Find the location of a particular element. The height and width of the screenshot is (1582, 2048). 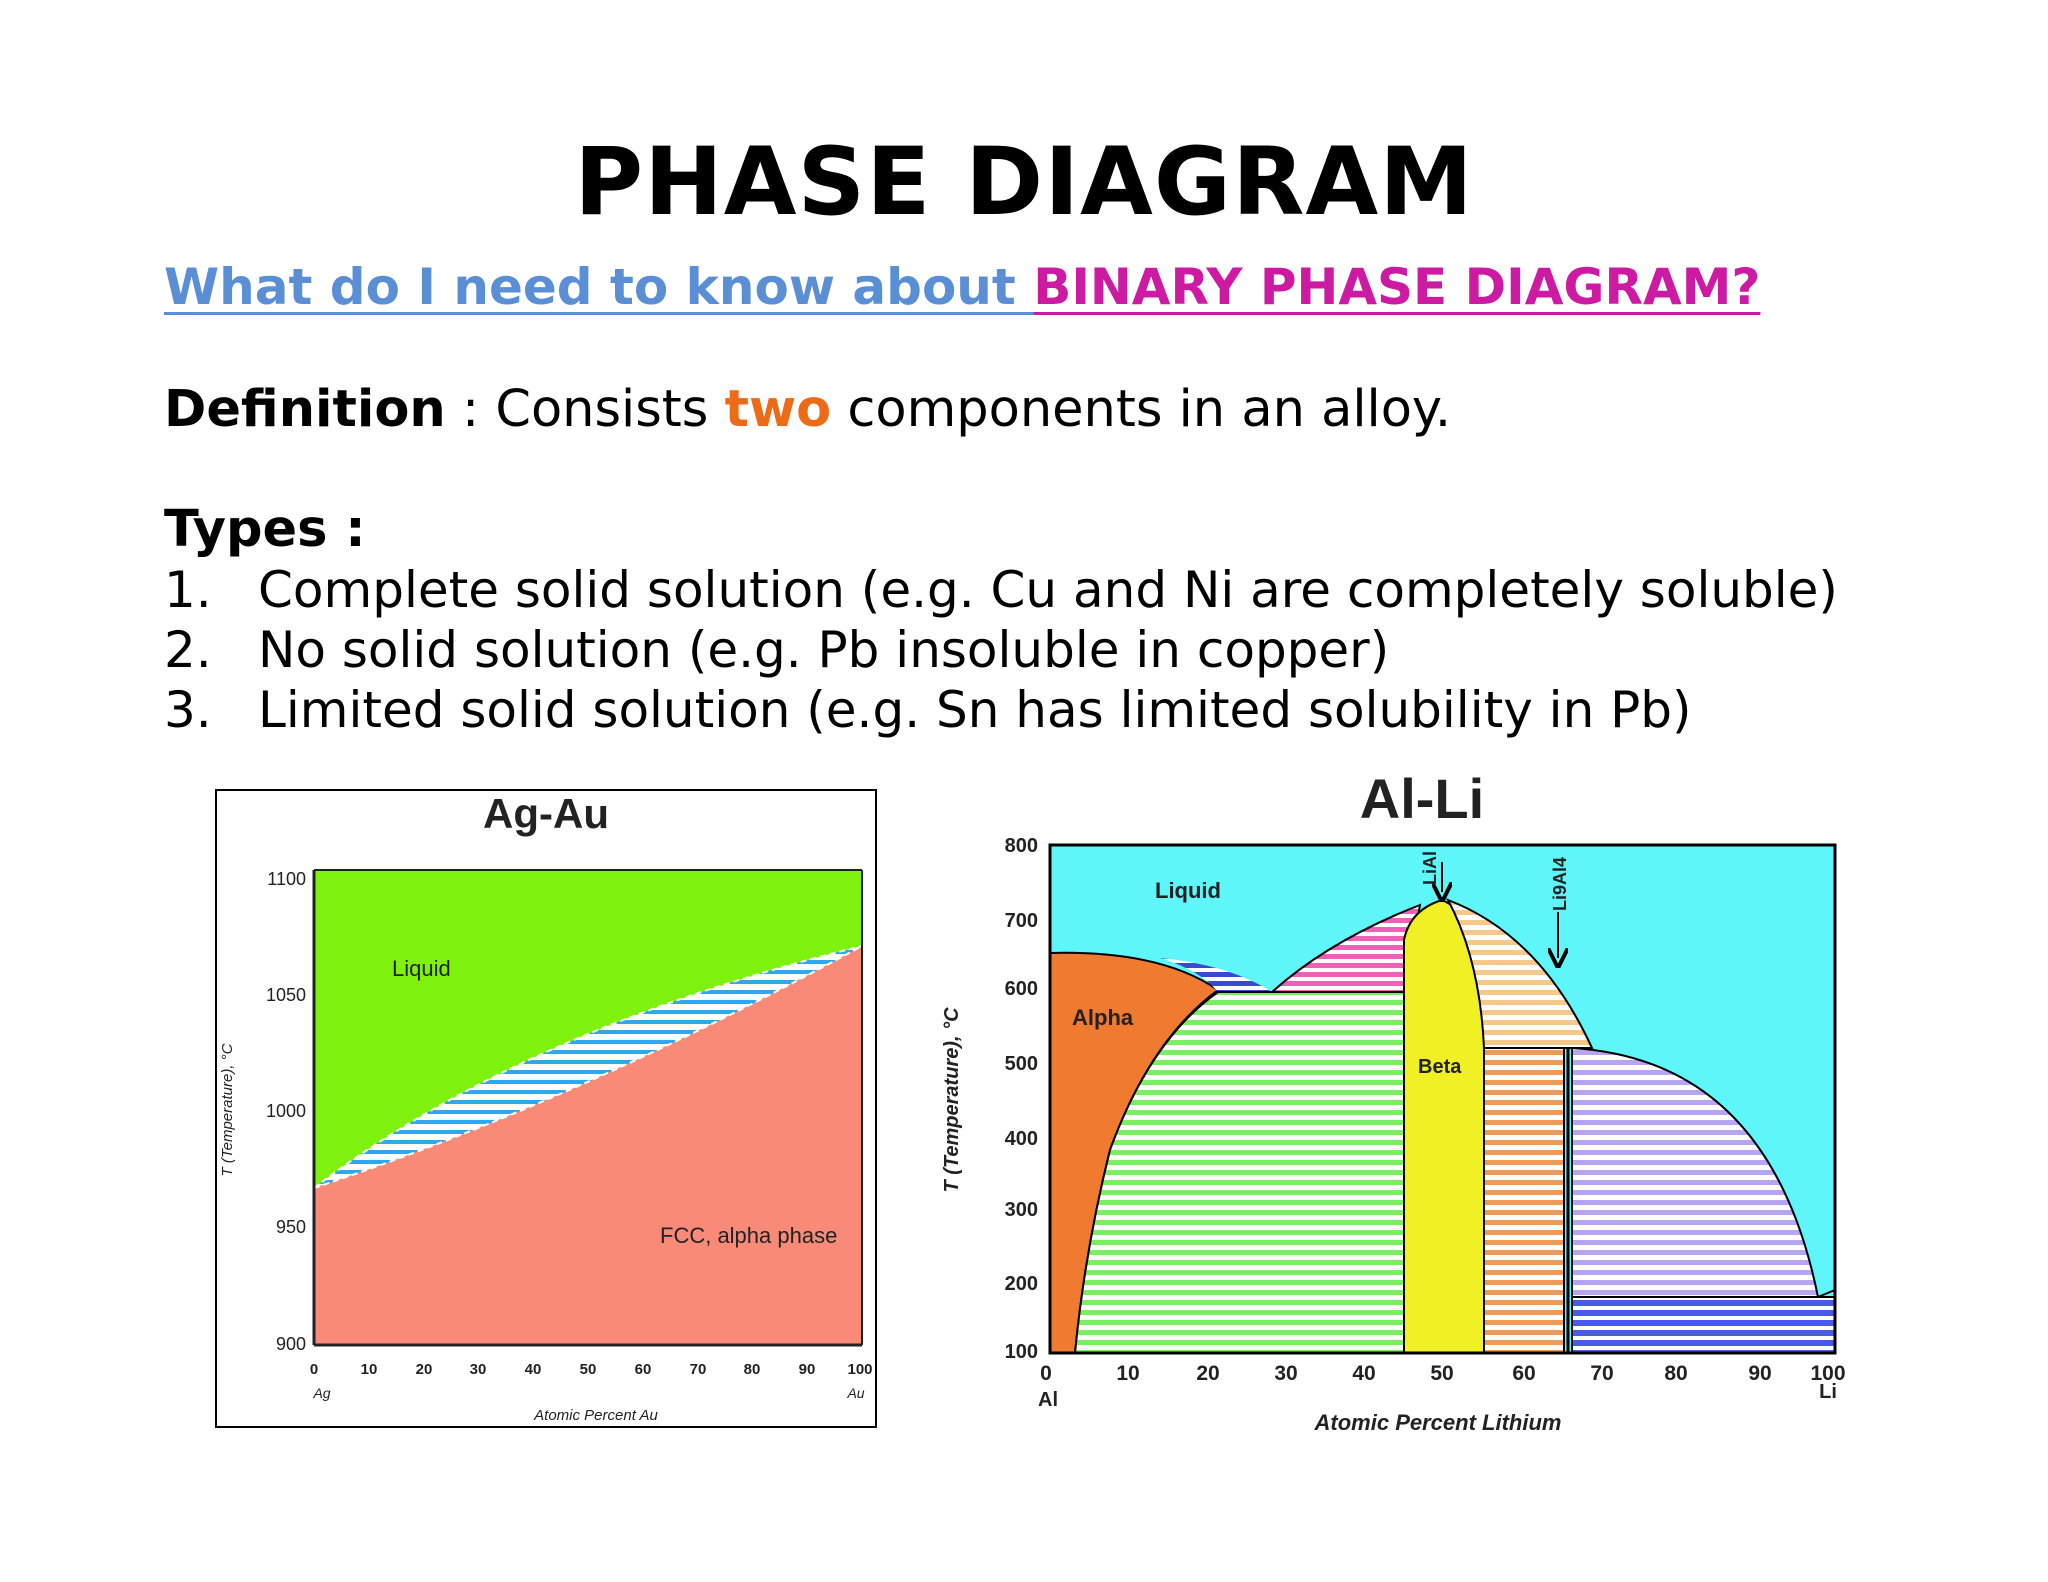

agau-x-tick-label: 40 is located at coordinates (533, 1369).